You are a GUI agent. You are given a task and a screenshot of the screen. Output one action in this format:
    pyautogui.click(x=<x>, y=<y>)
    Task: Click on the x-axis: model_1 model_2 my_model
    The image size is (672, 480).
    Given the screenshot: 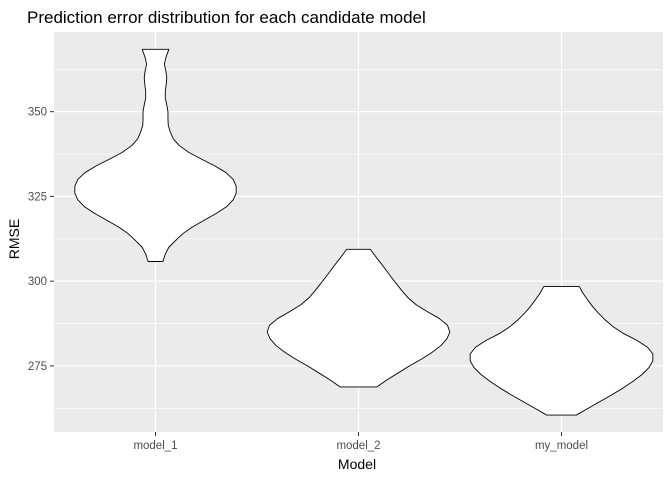 What is the action you would take?
    pyautogui.click(x=360, y=442)
    